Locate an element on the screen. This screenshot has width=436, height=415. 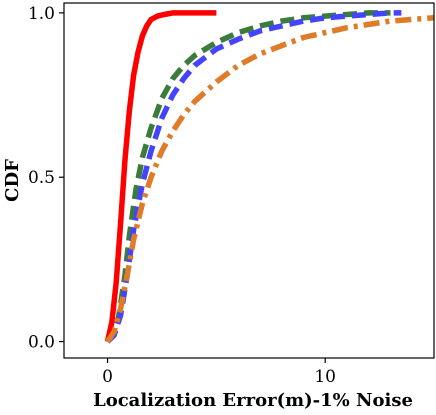
y-tick-label: 0.5 is located at coordinates (41, 178).